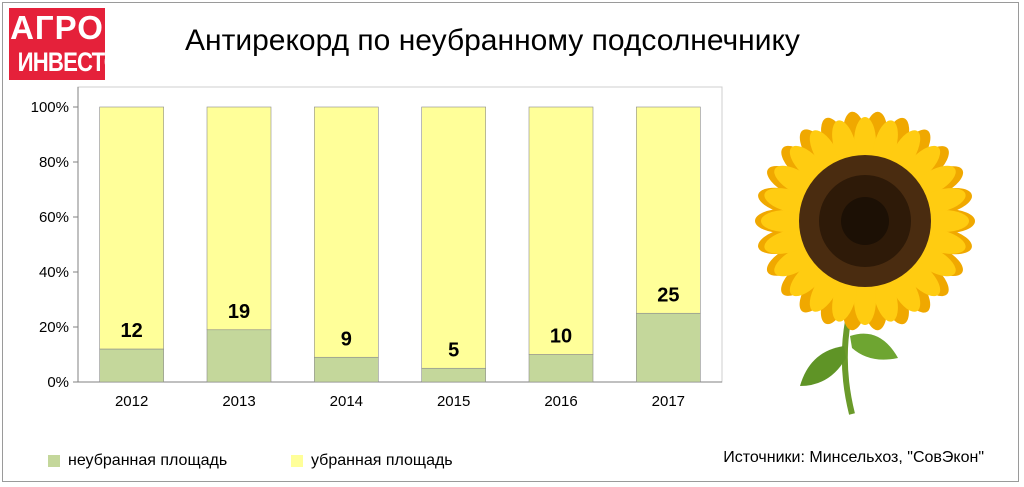 Image resolution: width=1024 pixels, height=487 pixels. Describe the element at coordinates (561, 368) in the screenshot. I see `bar-segment-unharvested-2016` at that location.